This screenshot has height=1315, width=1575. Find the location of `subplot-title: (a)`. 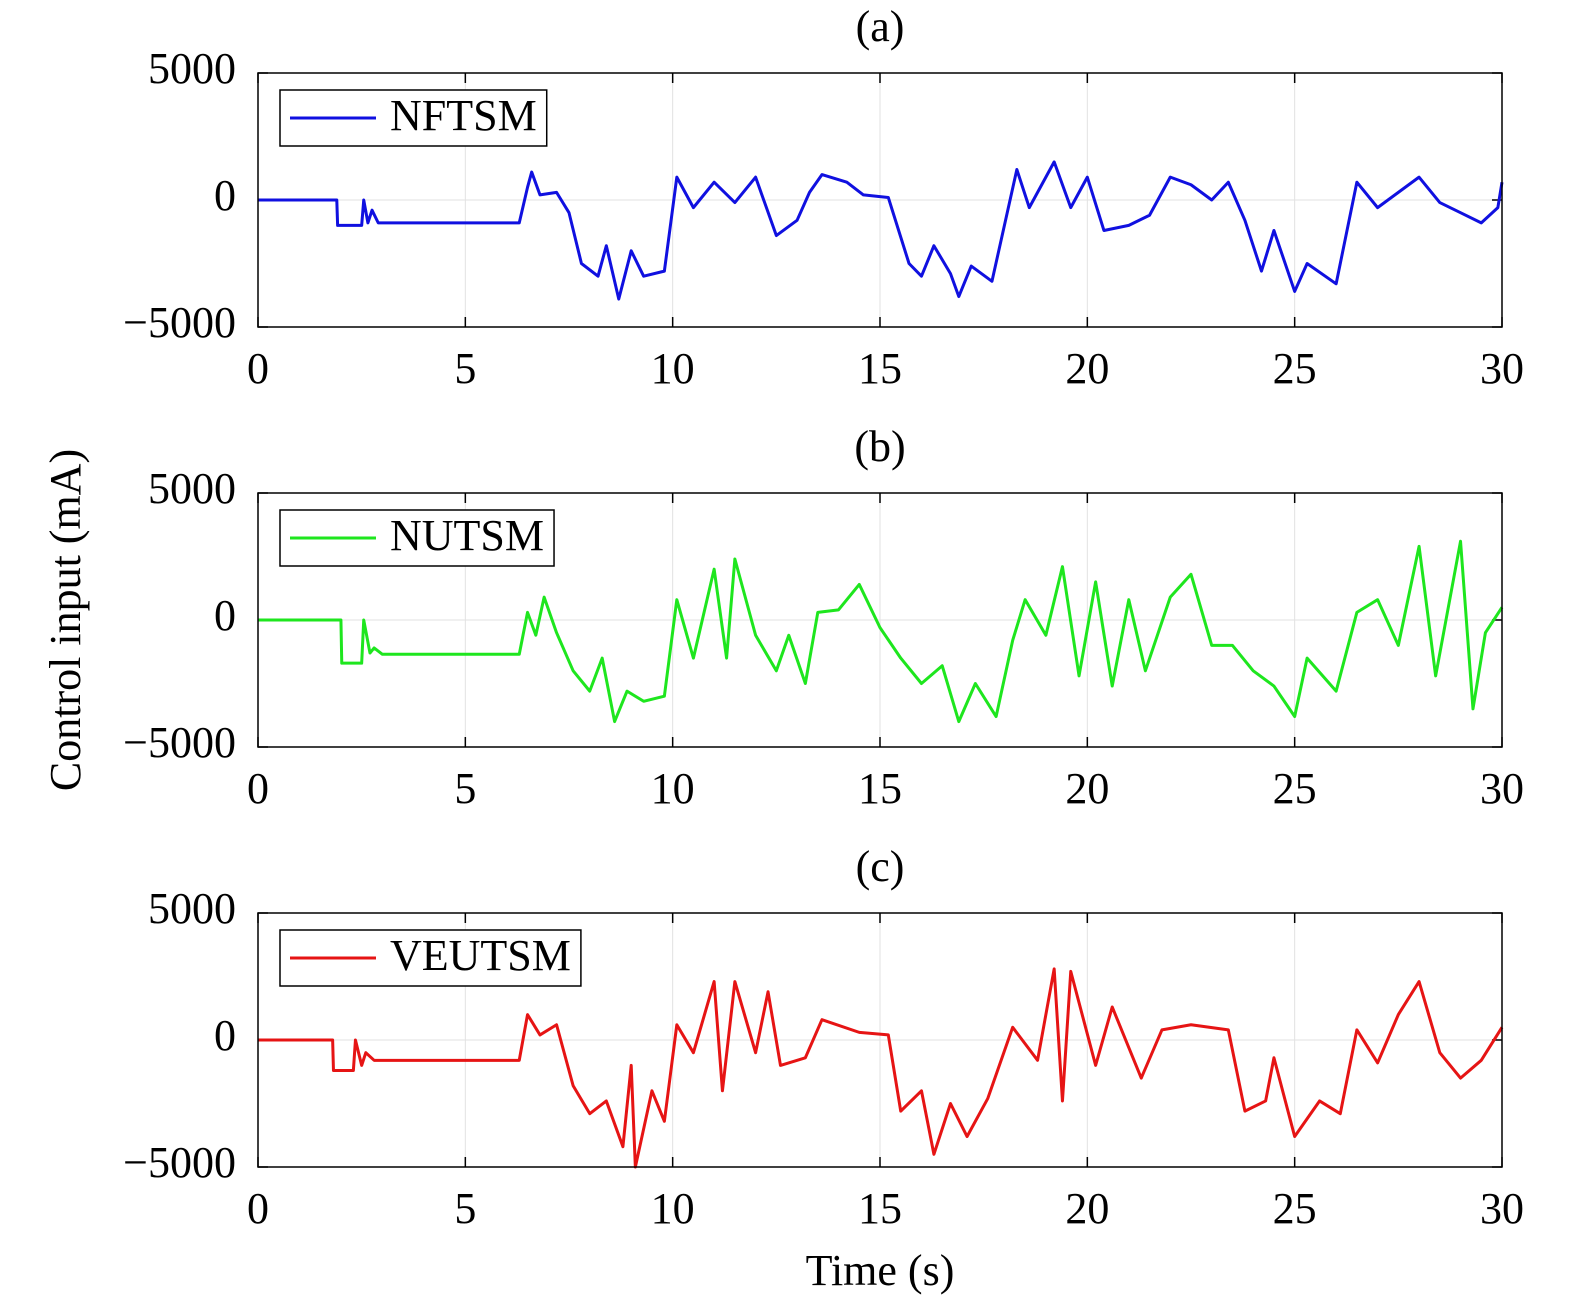

subplot-title: (a) is located at coordinates (880, 26).